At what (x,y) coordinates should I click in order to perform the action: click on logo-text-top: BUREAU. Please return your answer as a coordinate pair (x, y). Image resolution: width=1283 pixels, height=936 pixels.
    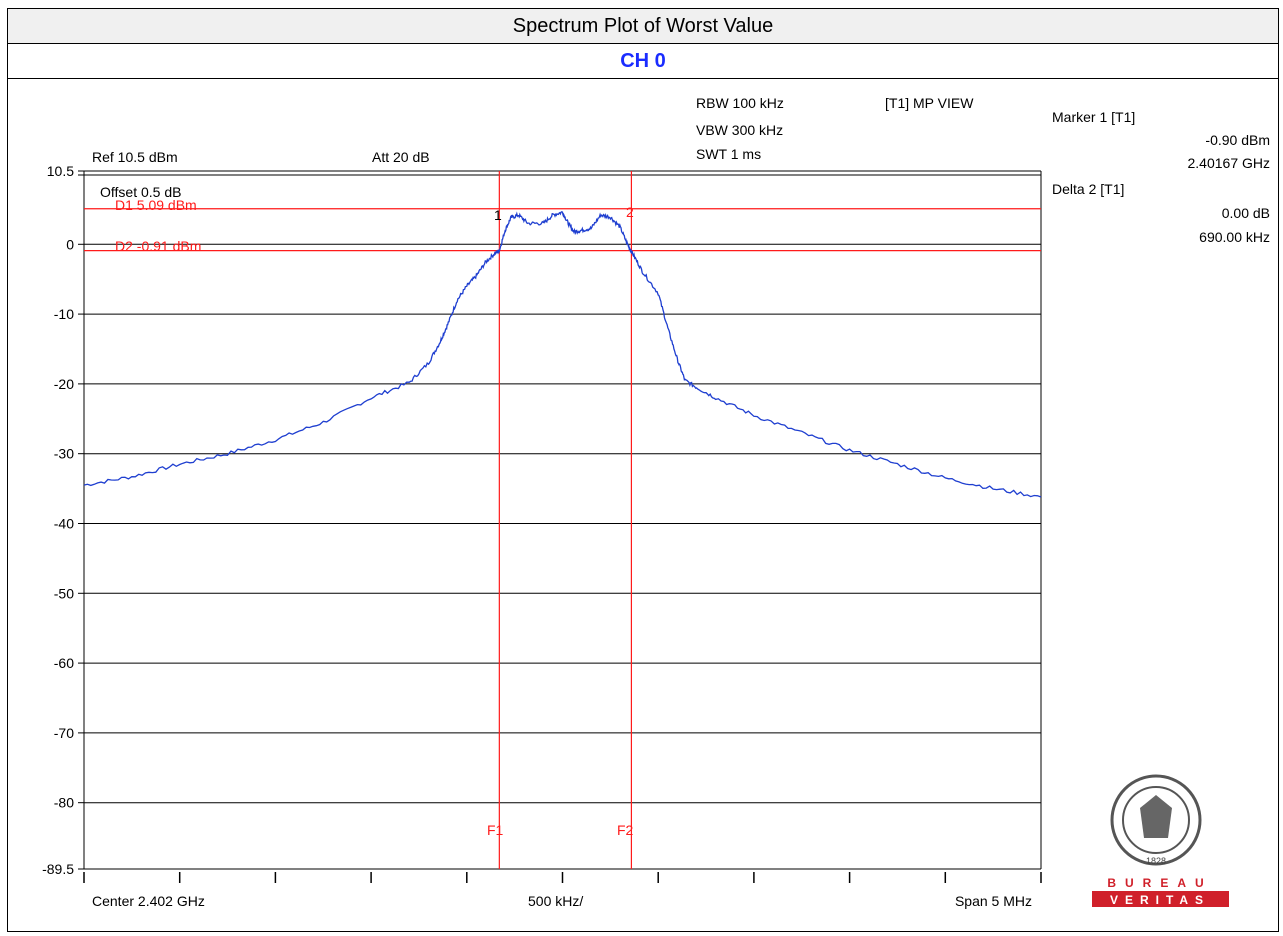
    Looking at the image, I should click on (1159, 883).